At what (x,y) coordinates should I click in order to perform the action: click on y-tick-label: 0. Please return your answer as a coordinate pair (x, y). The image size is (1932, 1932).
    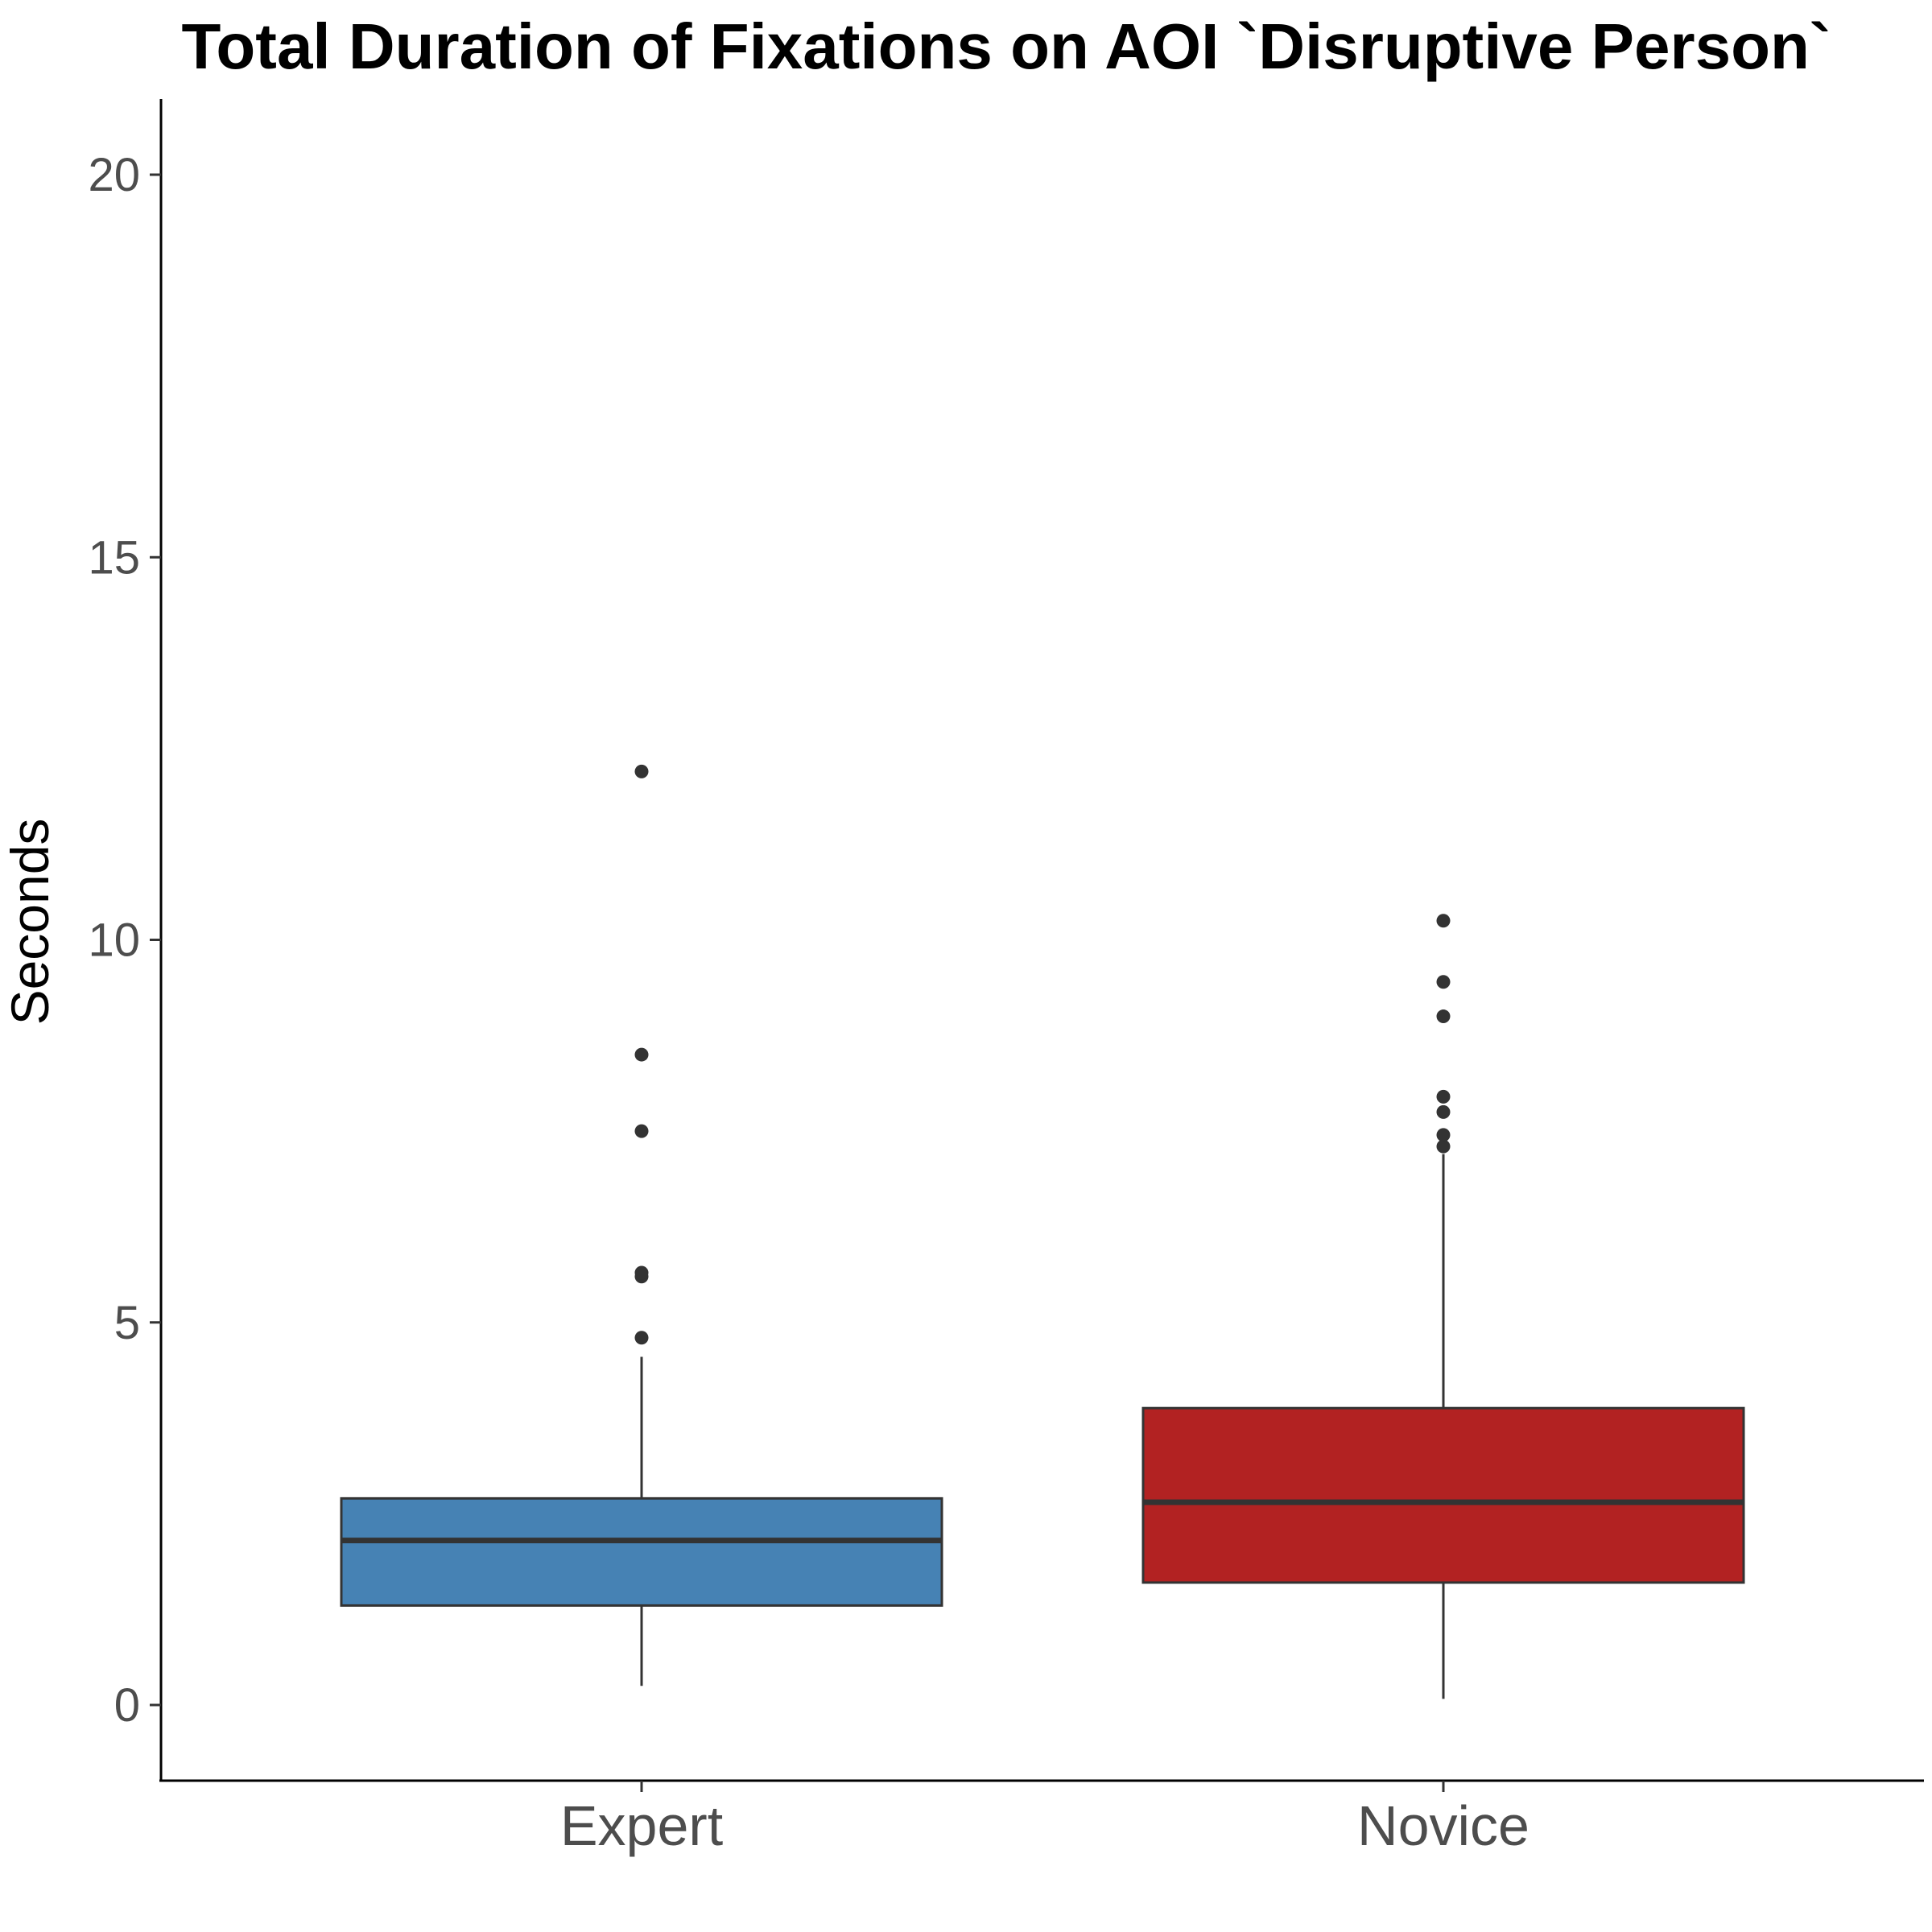
    Looking at the image, I should click on (127, 1705).